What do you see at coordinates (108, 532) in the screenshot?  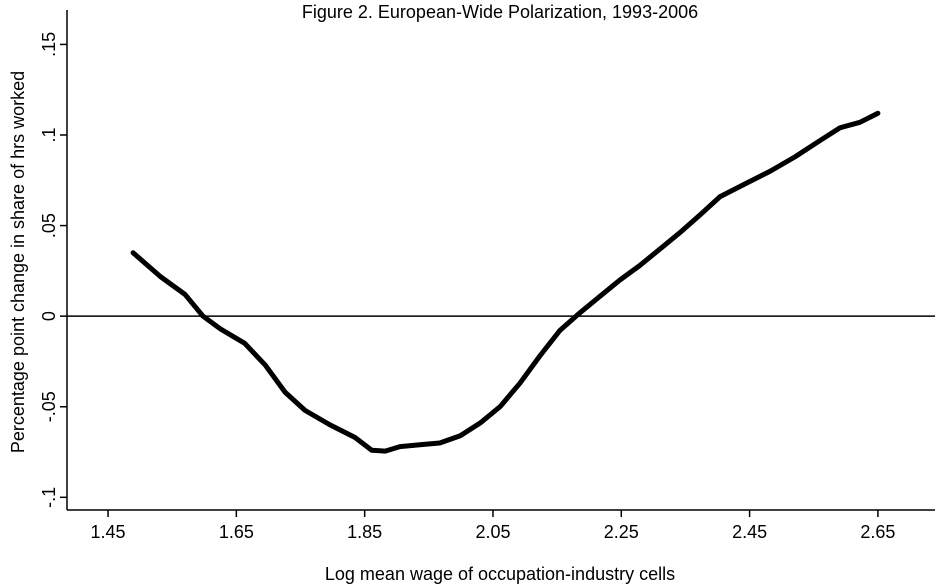 I see `x-tick-label: 1.45` at bounding box center [108, 532].